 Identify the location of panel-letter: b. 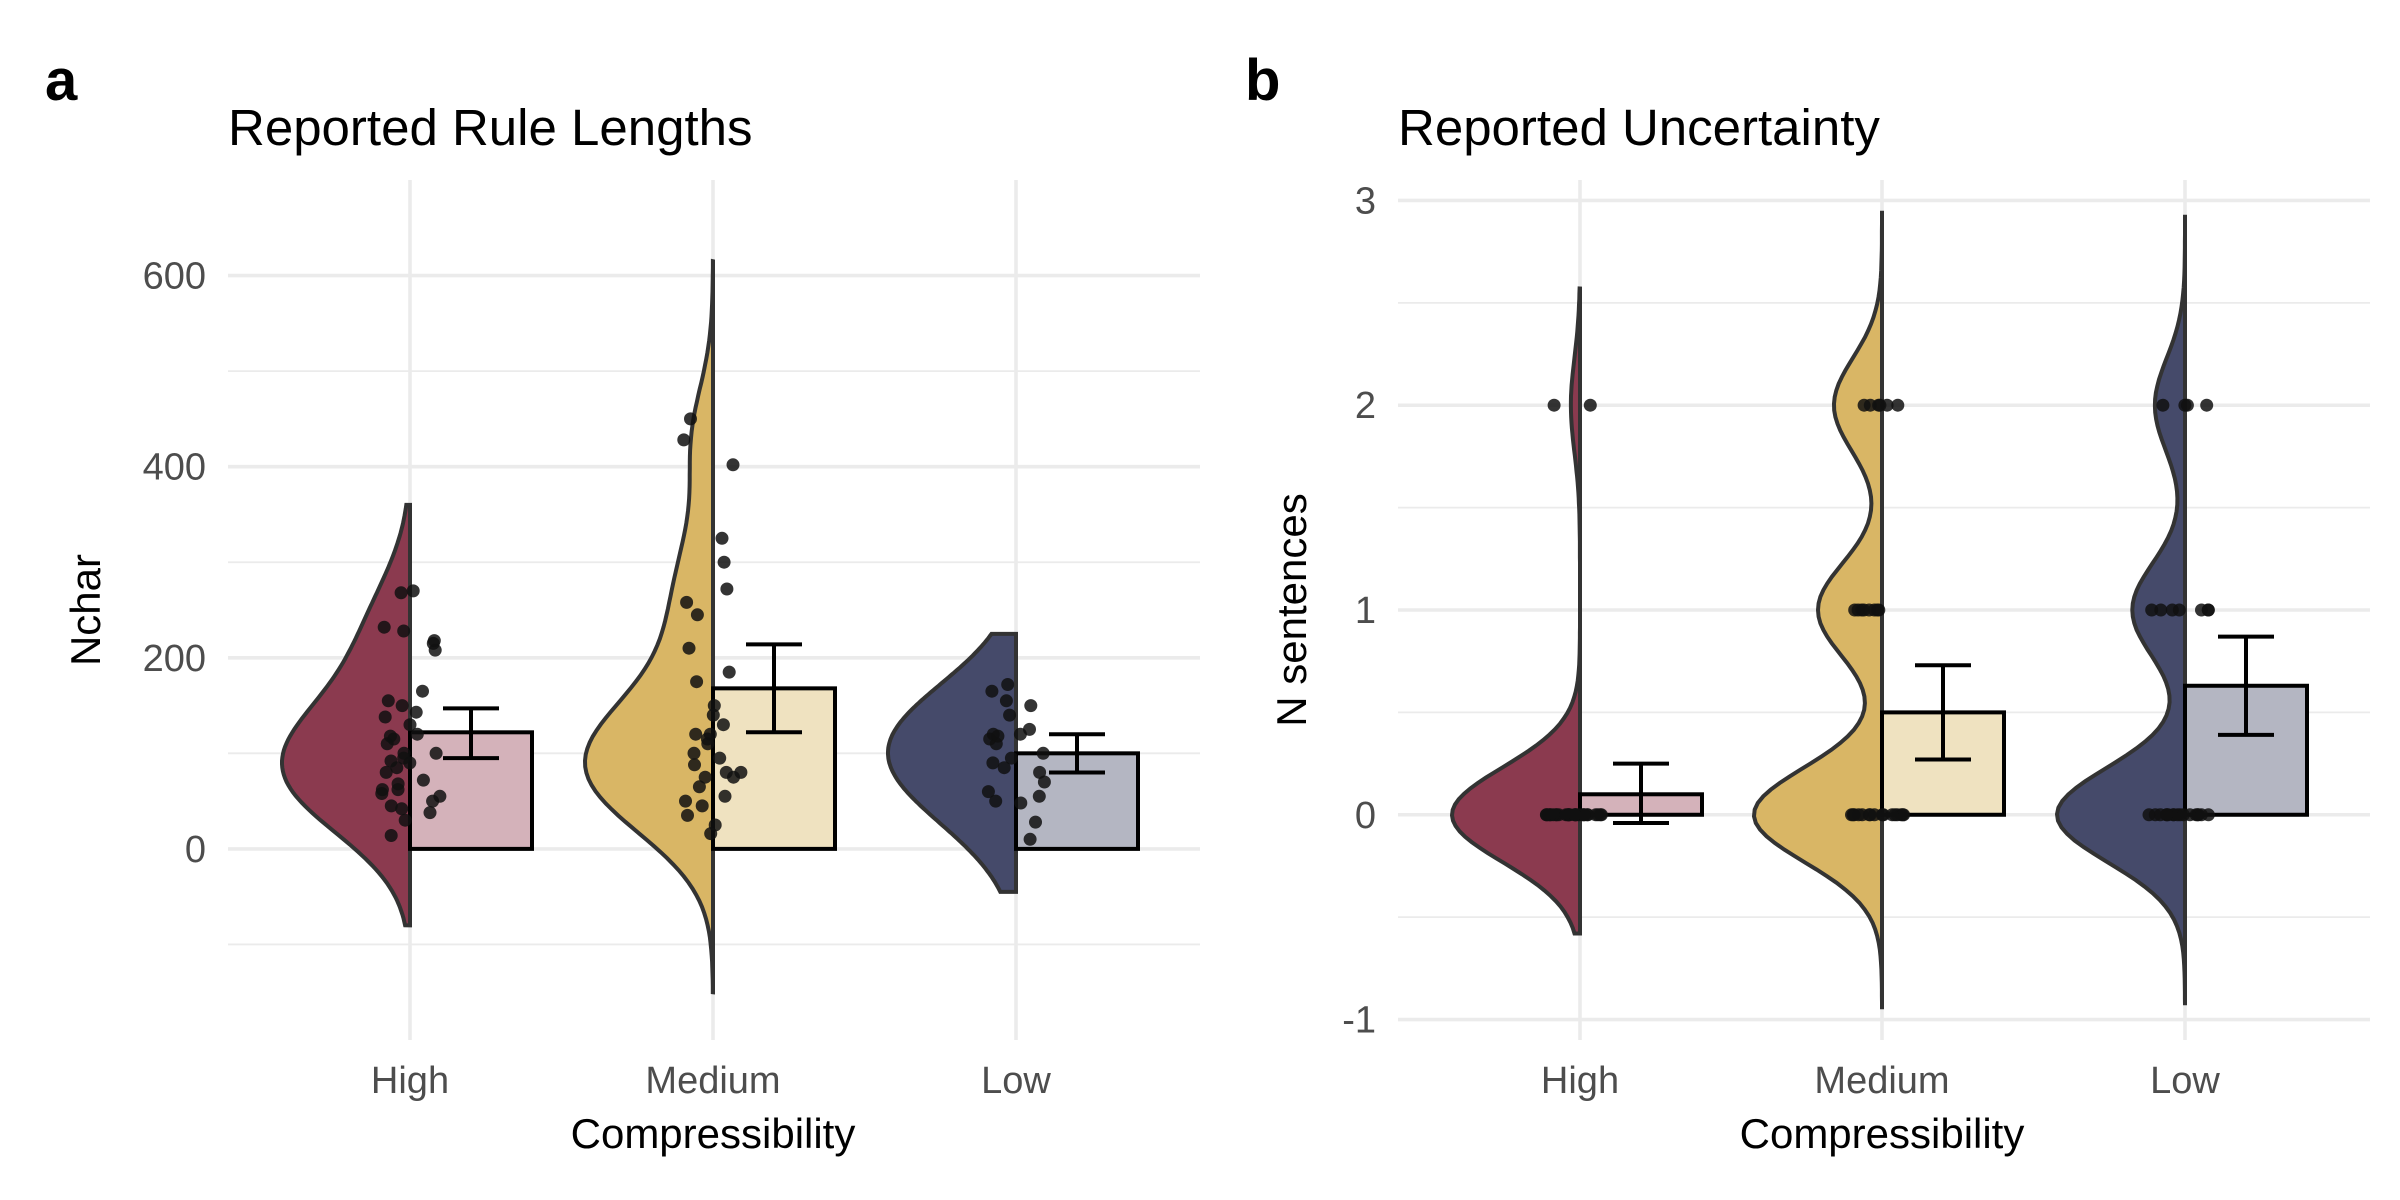
(1262, 80).